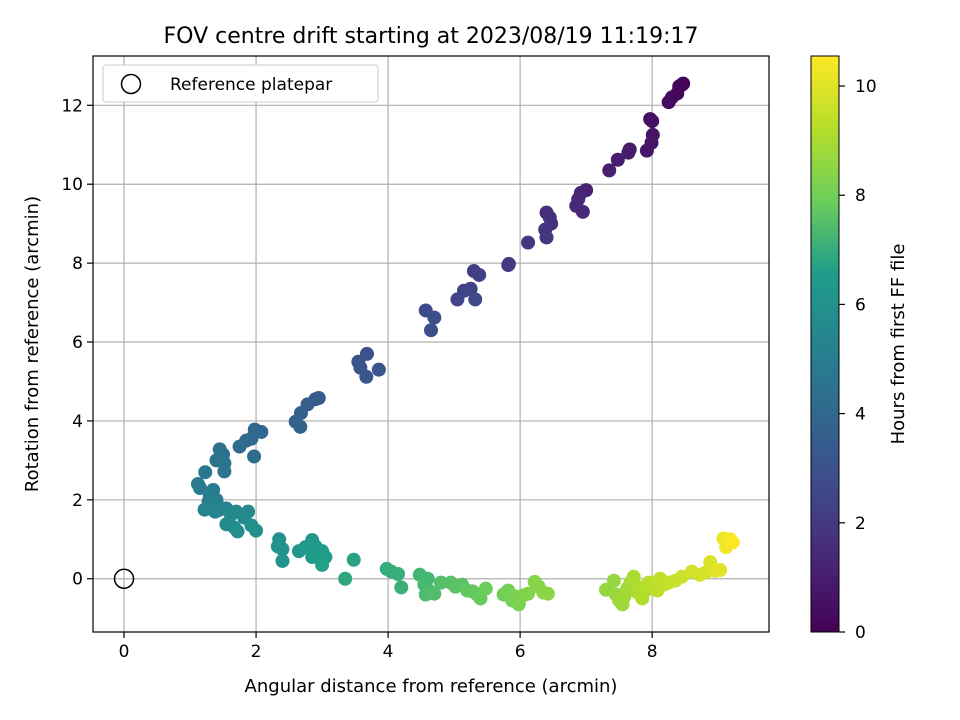 Image resolution: width=960 pixels, height=720 pixels. What do you see at coordinates (77, 580) in the screenshot?
I see `y-tick-label: 0` at bounding box center [77, 580].